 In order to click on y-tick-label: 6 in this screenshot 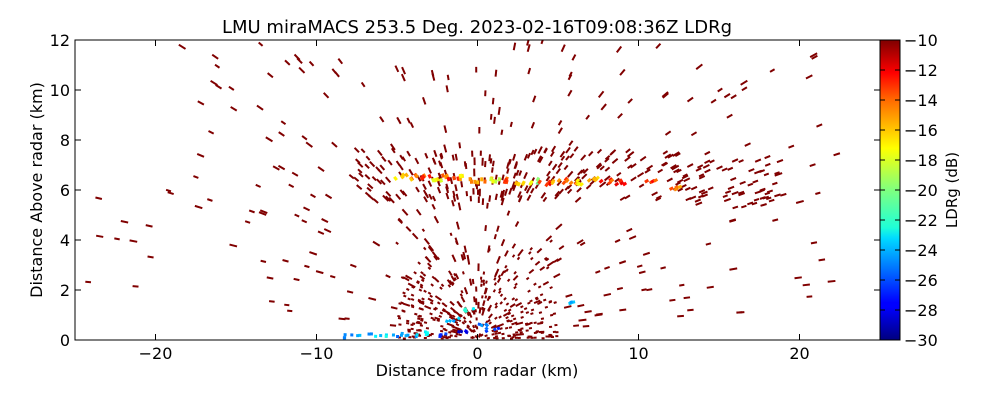, I will do `click(65, 190)`.